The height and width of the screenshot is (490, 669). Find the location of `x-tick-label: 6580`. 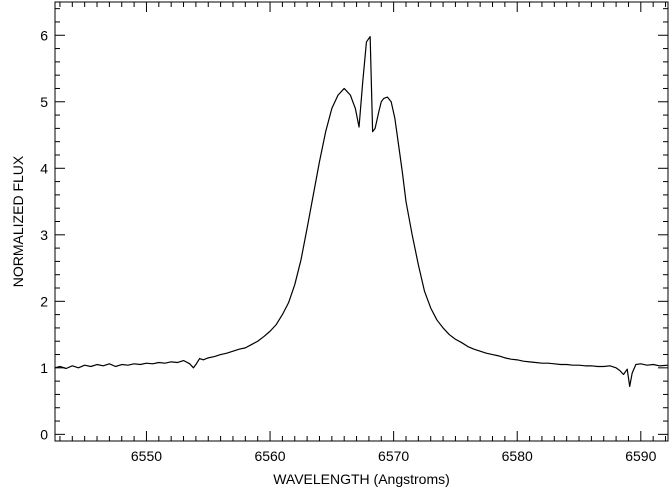

x-tick-label: 6580 is located at coordinates (517, 456).